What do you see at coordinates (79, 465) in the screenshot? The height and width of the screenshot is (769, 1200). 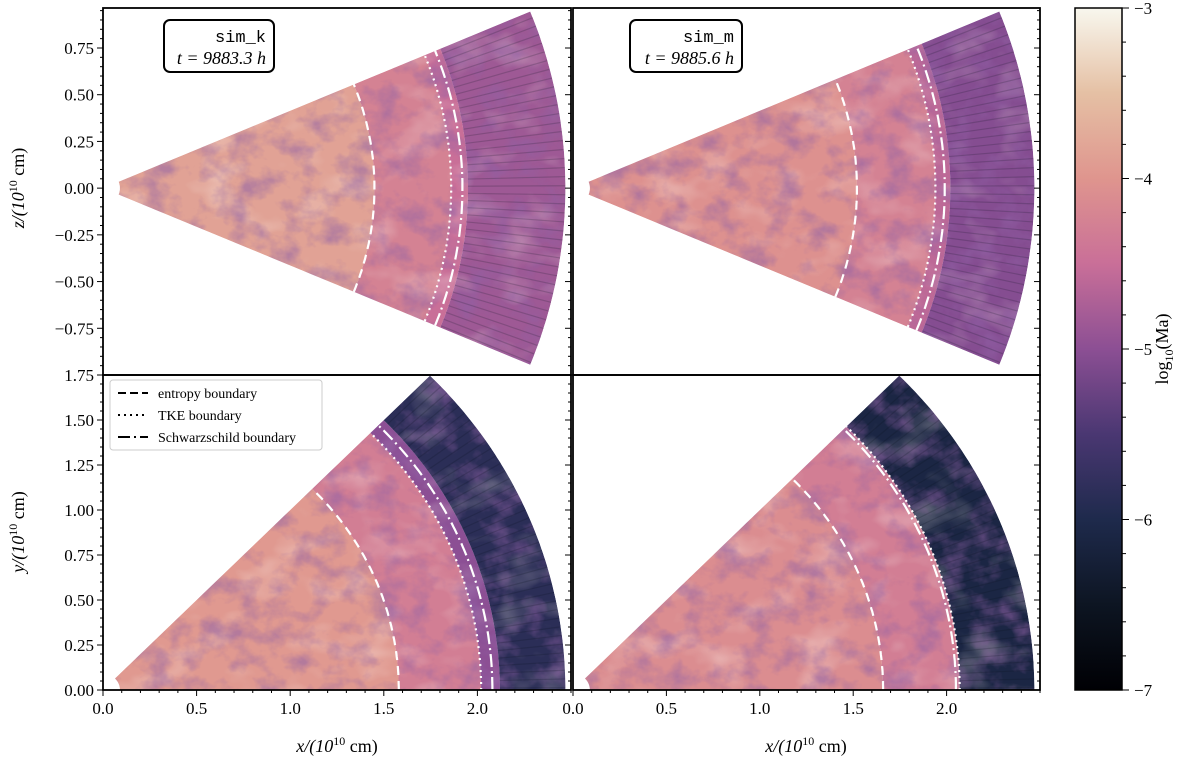 I see `y-tick-label: 1.25` at bounding box center [79, 465].